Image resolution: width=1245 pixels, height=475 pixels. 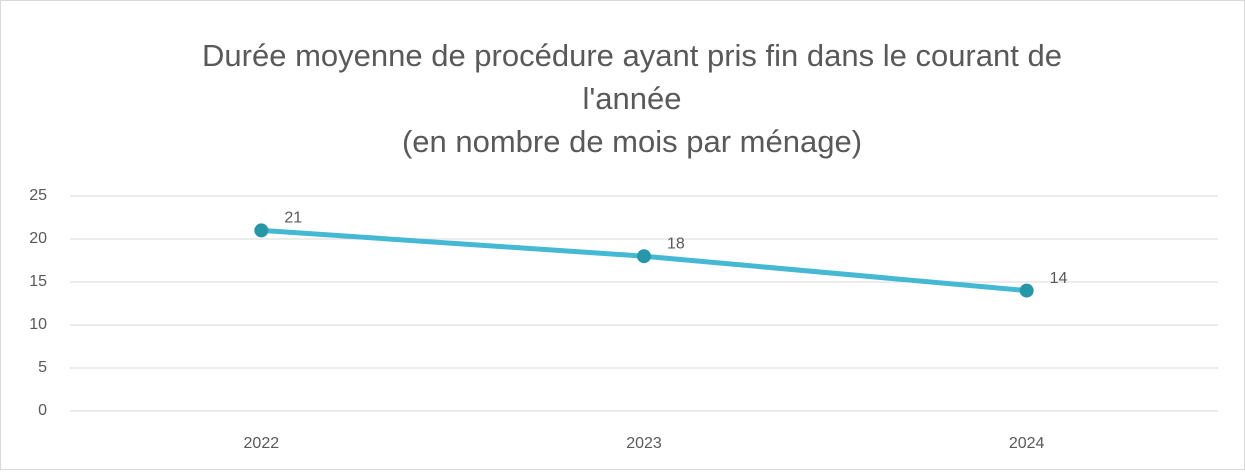 What do you see at coordinates (632, 141) in the screenshot?
I see `chart-title: (en nombre de mois par ménage)` at bounding box center [632, 141].